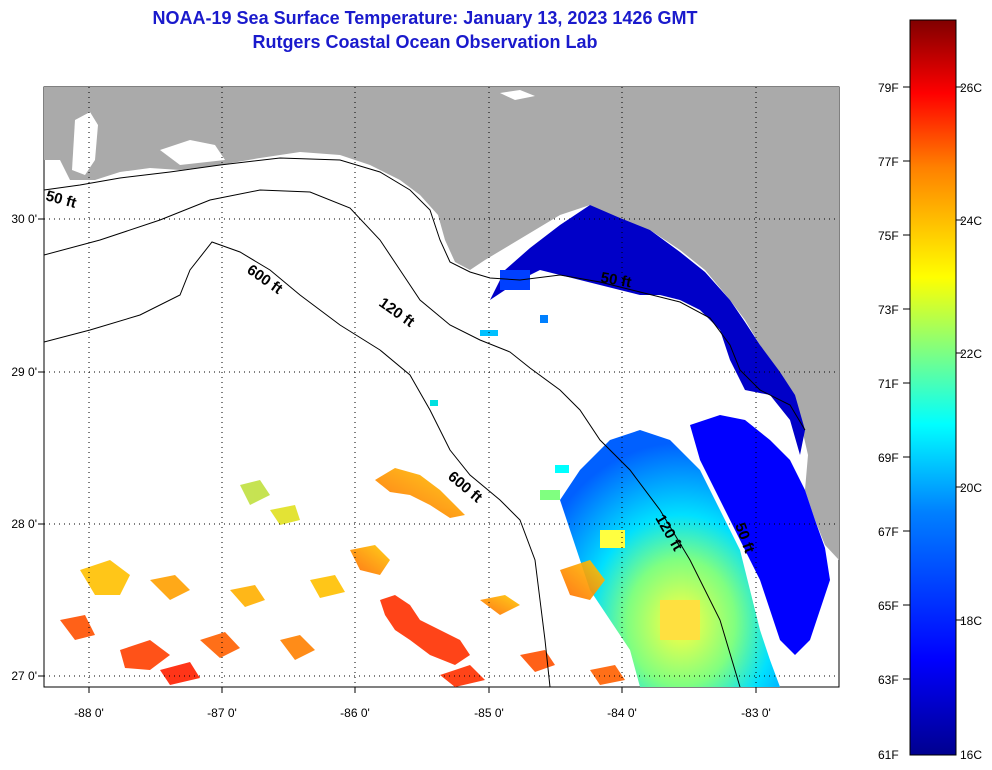 The height and width of the screenshot is (770, 992). What do you see at coordinates (906, 383) in the screenshot?
I see `colorbar-f-ticks` at bounding box center [906, 383].